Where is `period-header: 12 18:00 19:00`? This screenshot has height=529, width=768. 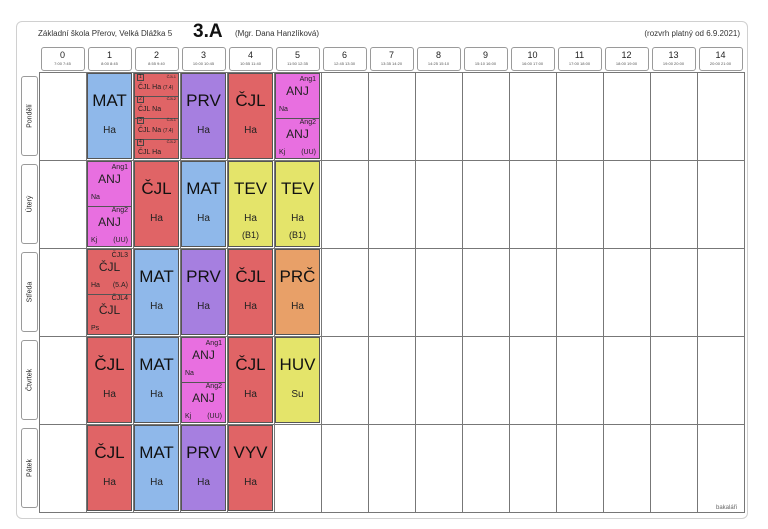 period-header: 12 18:00 19:00 is located at coordinates (626, 59).